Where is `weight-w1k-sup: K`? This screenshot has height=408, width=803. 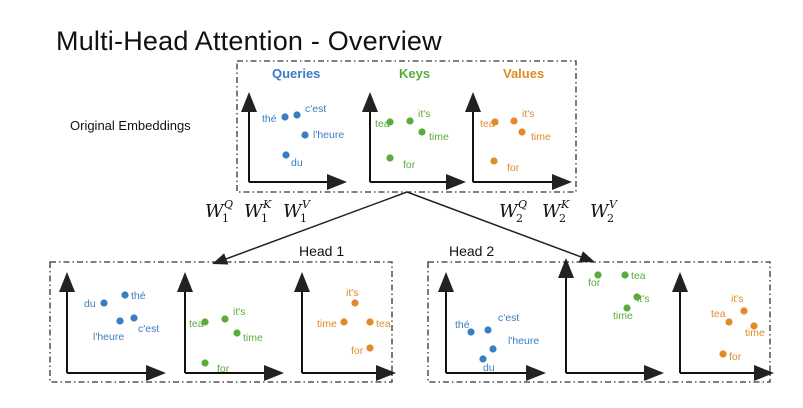
weight-w1k-sup: K is located at coordinates (267, 204).